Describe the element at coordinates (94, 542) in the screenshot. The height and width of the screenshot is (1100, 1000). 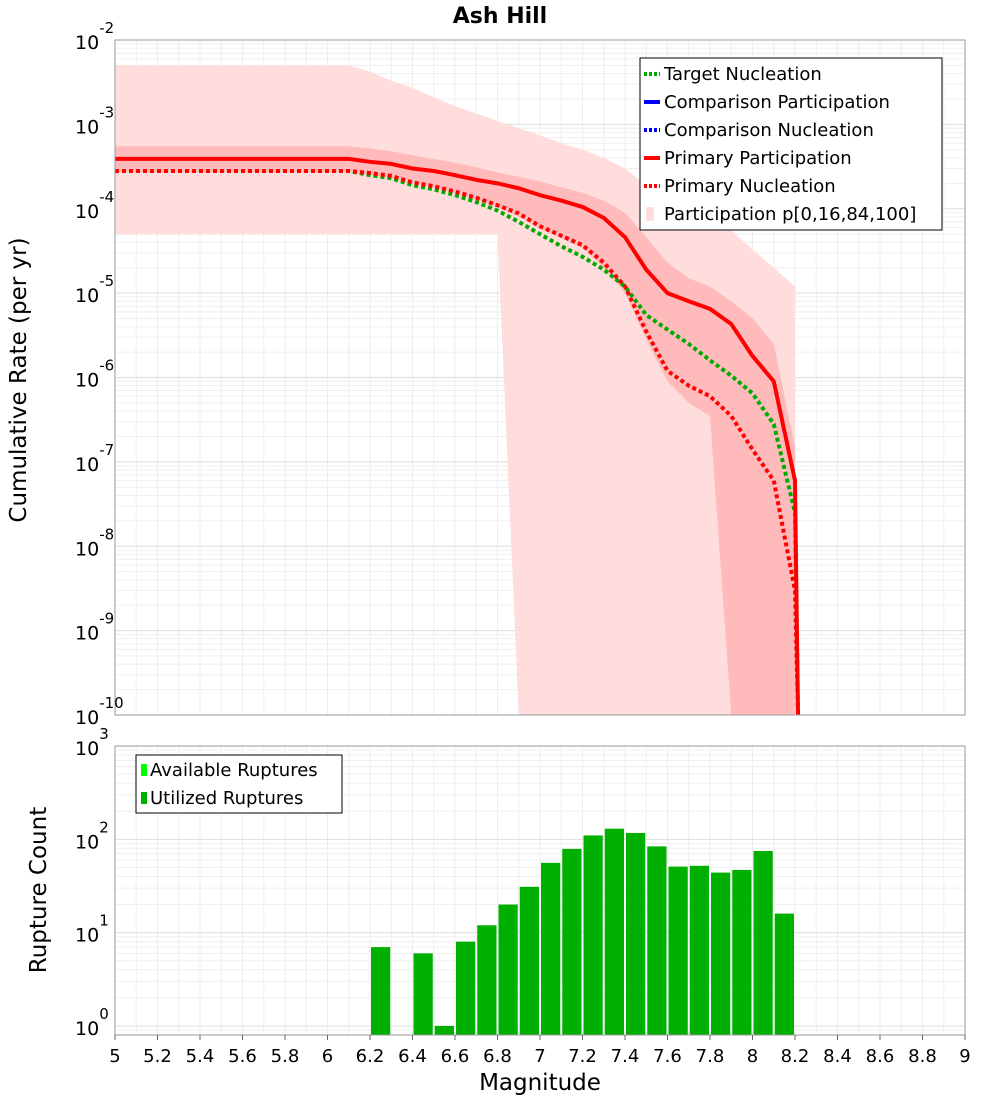
I see `y-tick-label: 10⁻⁸` at that location.